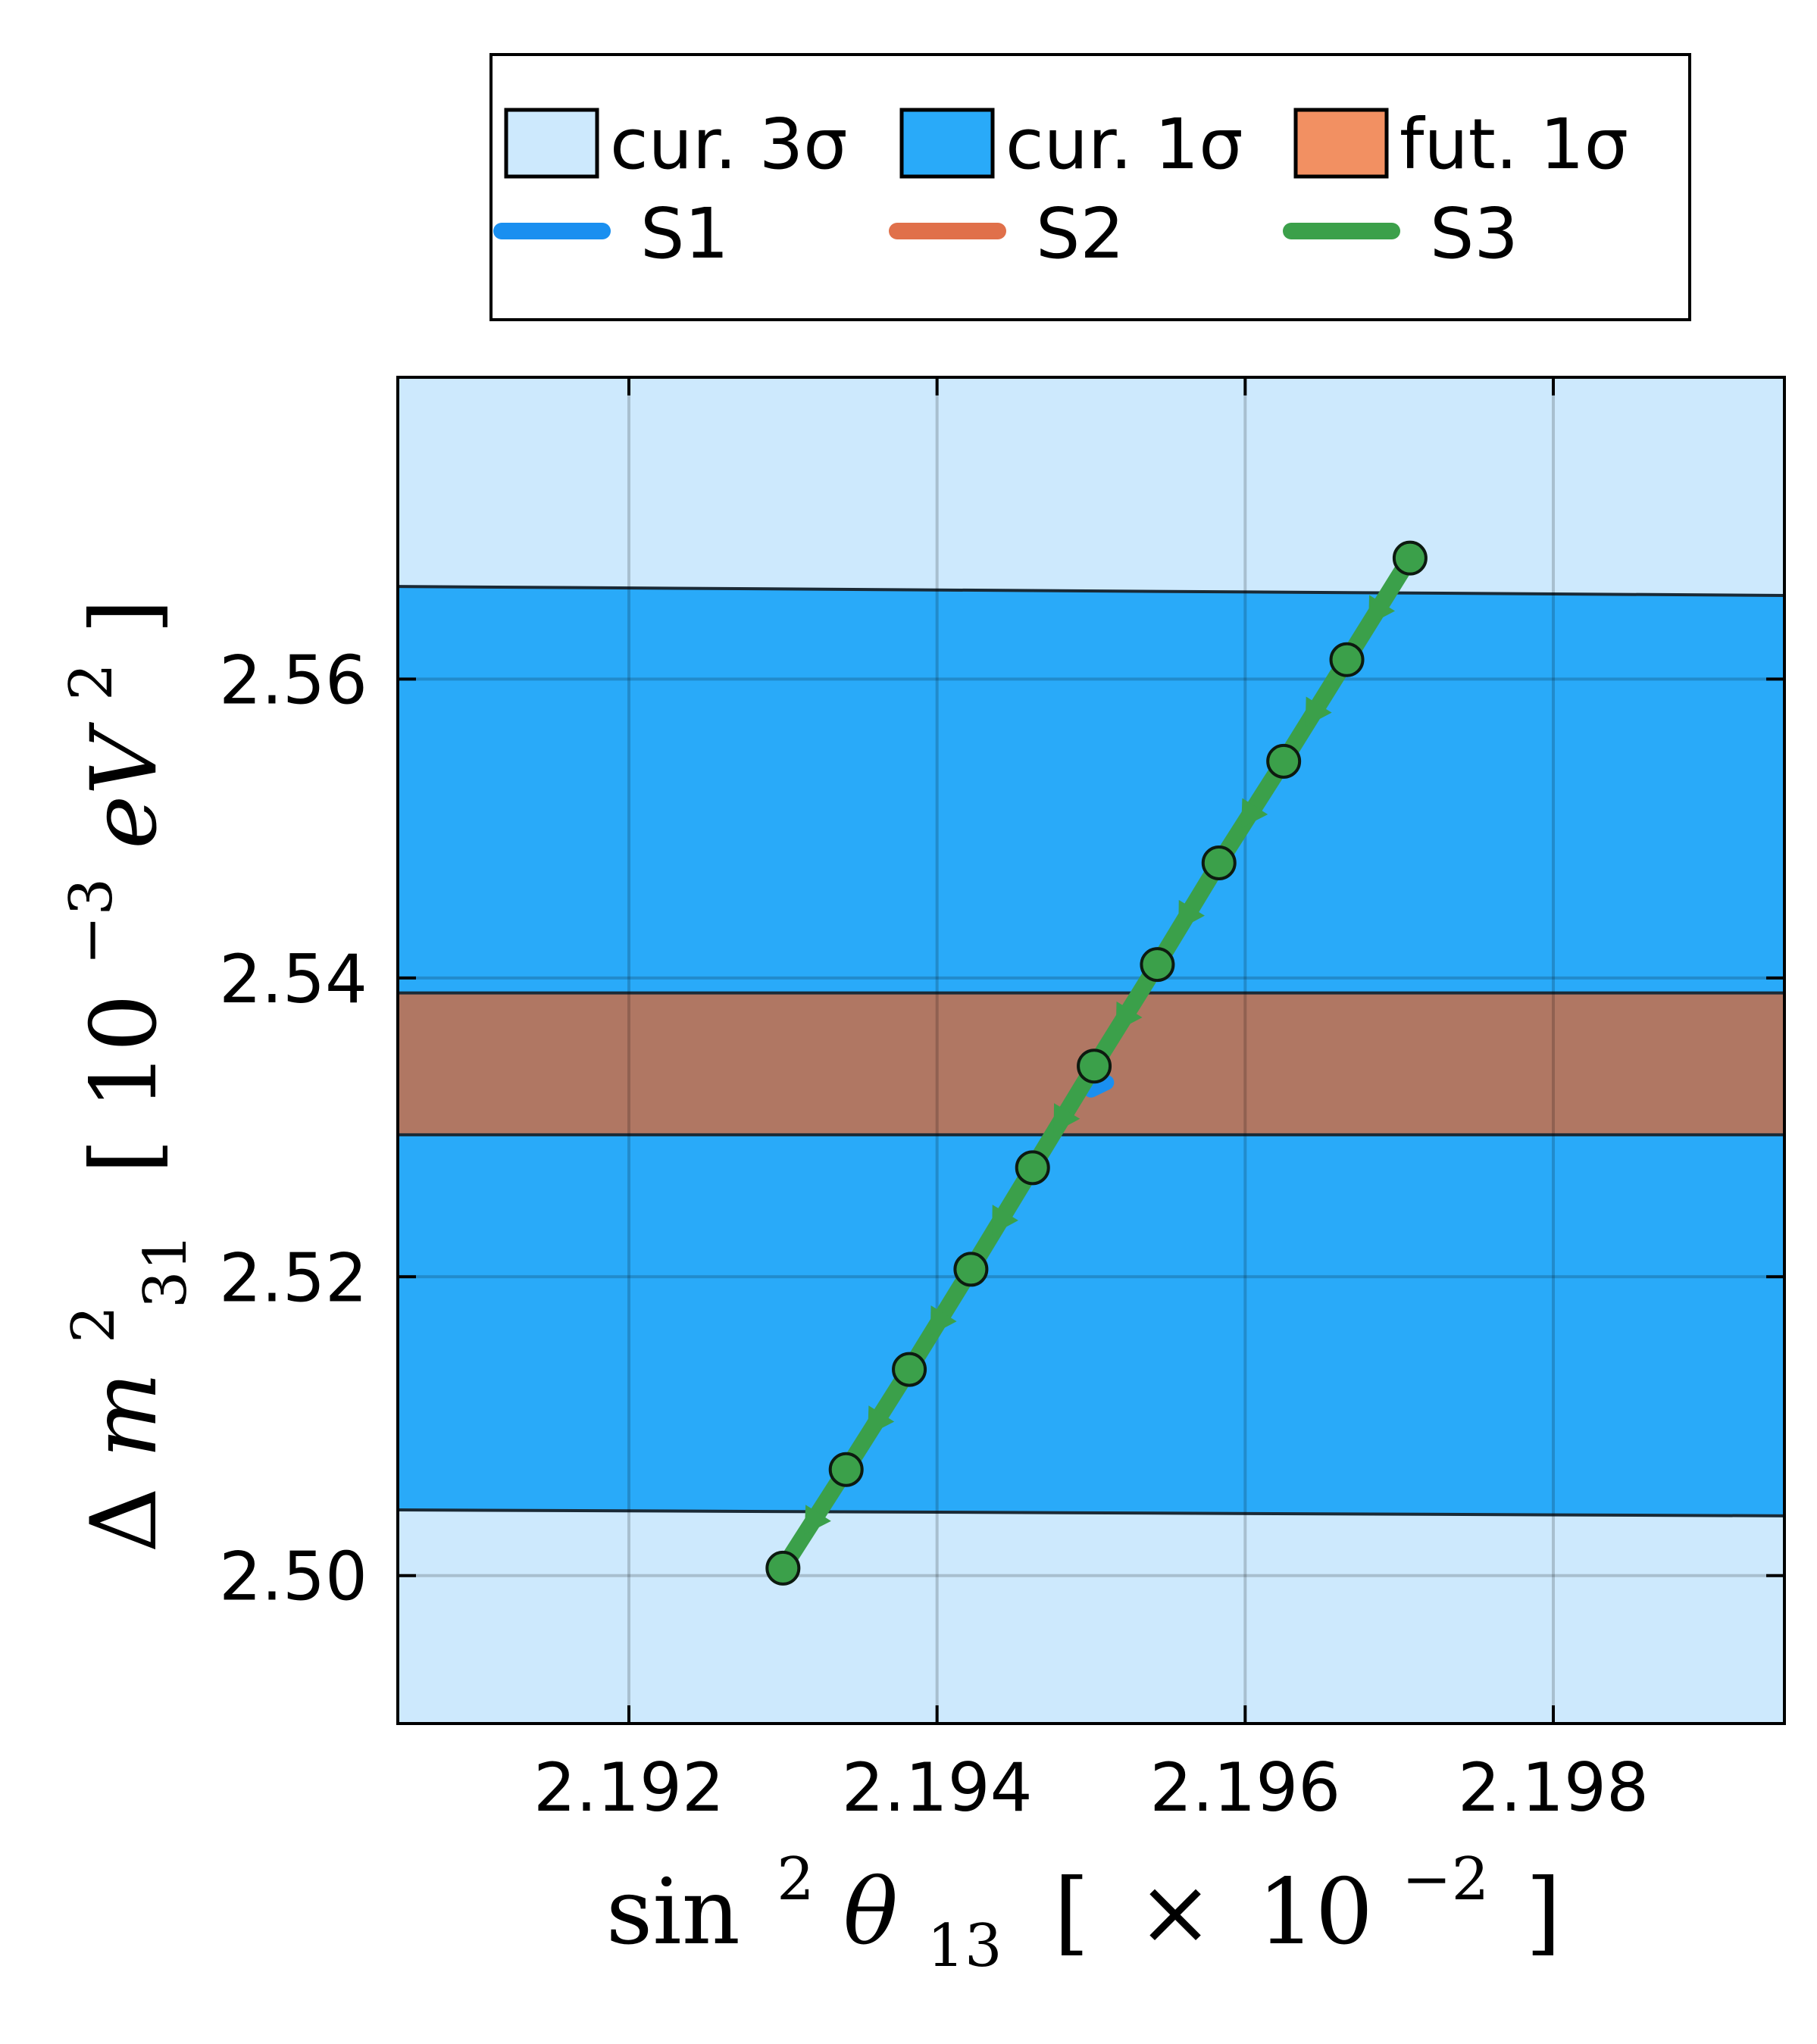 The height and width of the screenshot is (2044, 1817). Describe the element at coordinates (1474, 233) in the screenshot. I see `legend-label-s3: S3` at that location.